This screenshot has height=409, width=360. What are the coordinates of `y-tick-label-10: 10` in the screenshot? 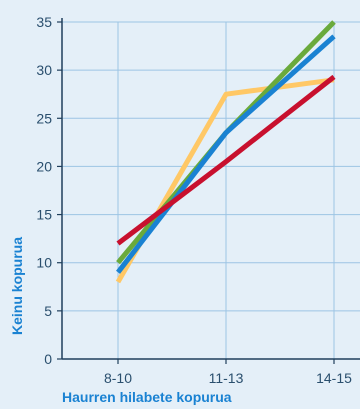 It's located at (44, 263).